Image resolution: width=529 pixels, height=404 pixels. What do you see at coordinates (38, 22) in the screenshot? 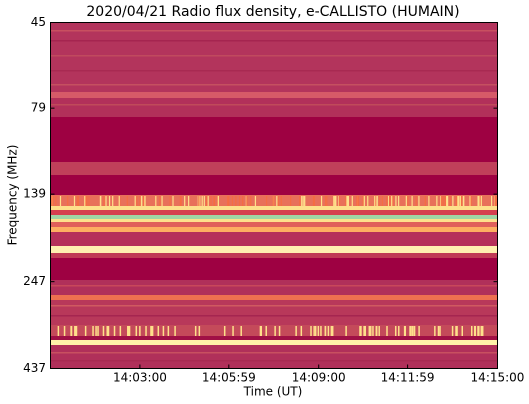
I see `y-tick-label: 45` at bounding box center [38, 22].